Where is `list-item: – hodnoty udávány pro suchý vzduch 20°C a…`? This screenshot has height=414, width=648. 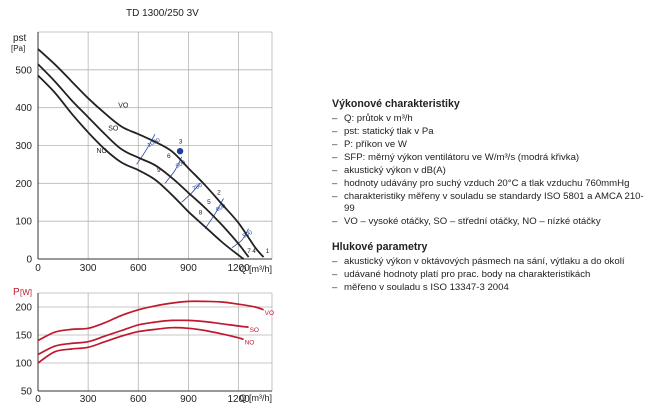
list-item: – hodnoty udávány pro suchý vzduch 20°C a… is located at coordinates (488, 184).